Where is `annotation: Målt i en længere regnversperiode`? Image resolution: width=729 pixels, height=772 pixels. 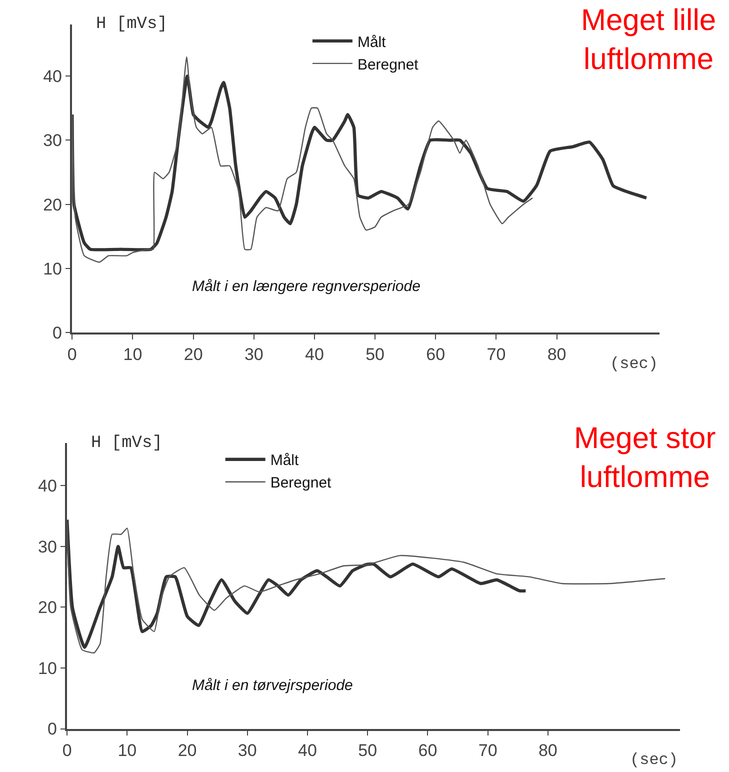 annotation: Målt i en længere regnversperiode is located at coordinates (306, 286).